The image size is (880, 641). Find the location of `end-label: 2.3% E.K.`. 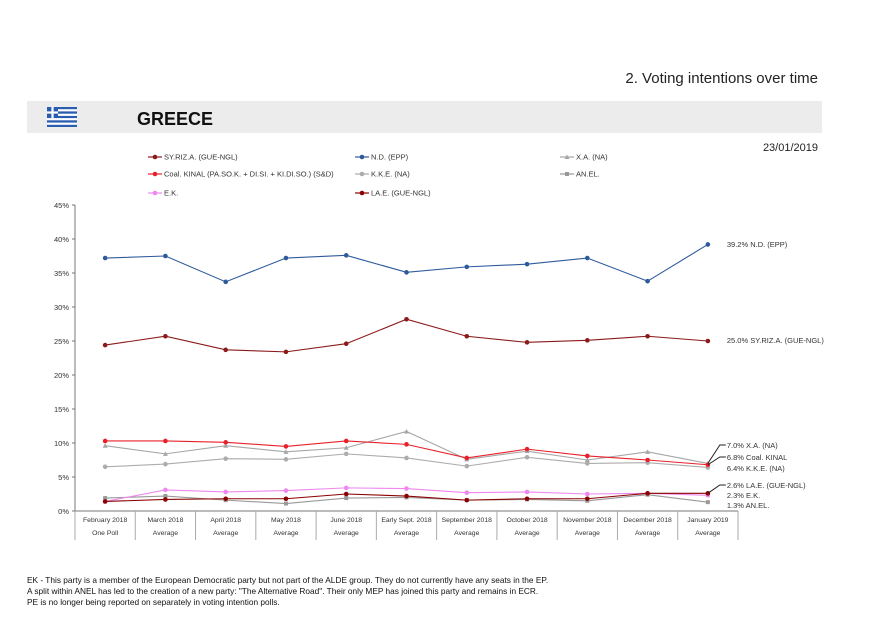

end-label: 2.3% E.K. is located at coordinates (743, 495).